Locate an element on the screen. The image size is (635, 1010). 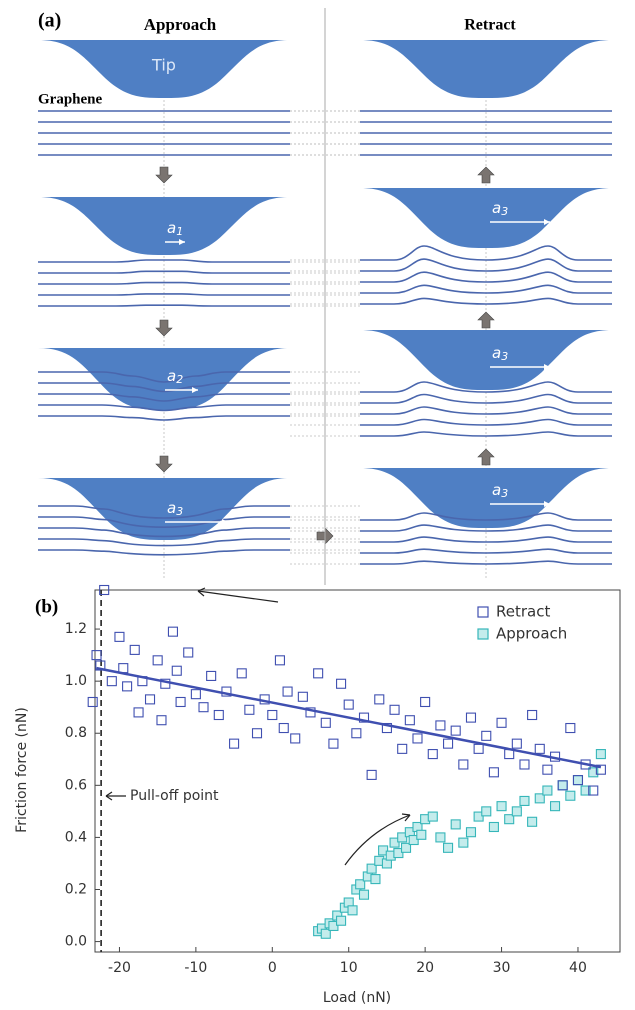
contact-label: a1 is located at coordinates (175, 229).